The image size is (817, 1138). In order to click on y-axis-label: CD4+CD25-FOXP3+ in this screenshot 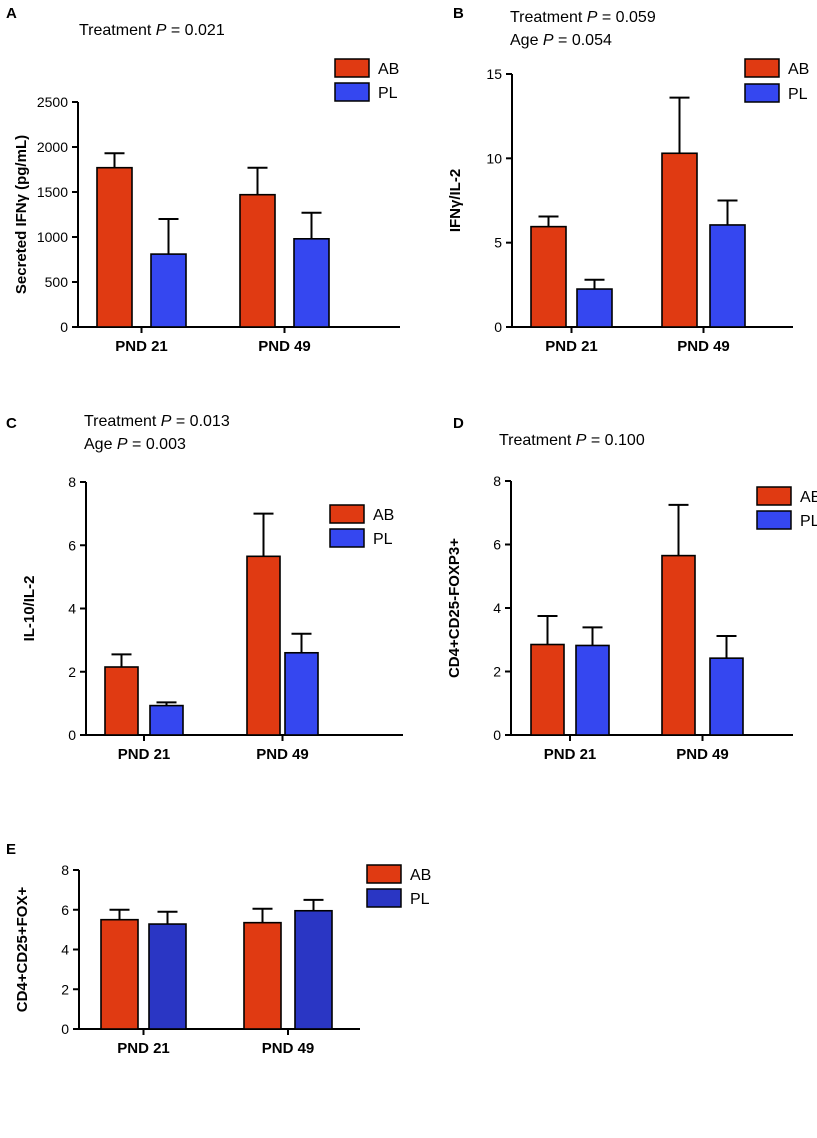, I will do `click(454, 608)`.